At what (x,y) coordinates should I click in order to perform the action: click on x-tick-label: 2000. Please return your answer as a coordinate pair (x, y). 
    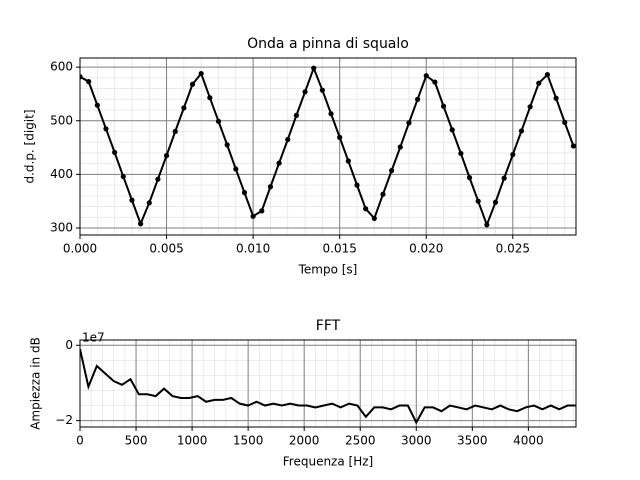
    Looking at the image, I should click on (304, 441).